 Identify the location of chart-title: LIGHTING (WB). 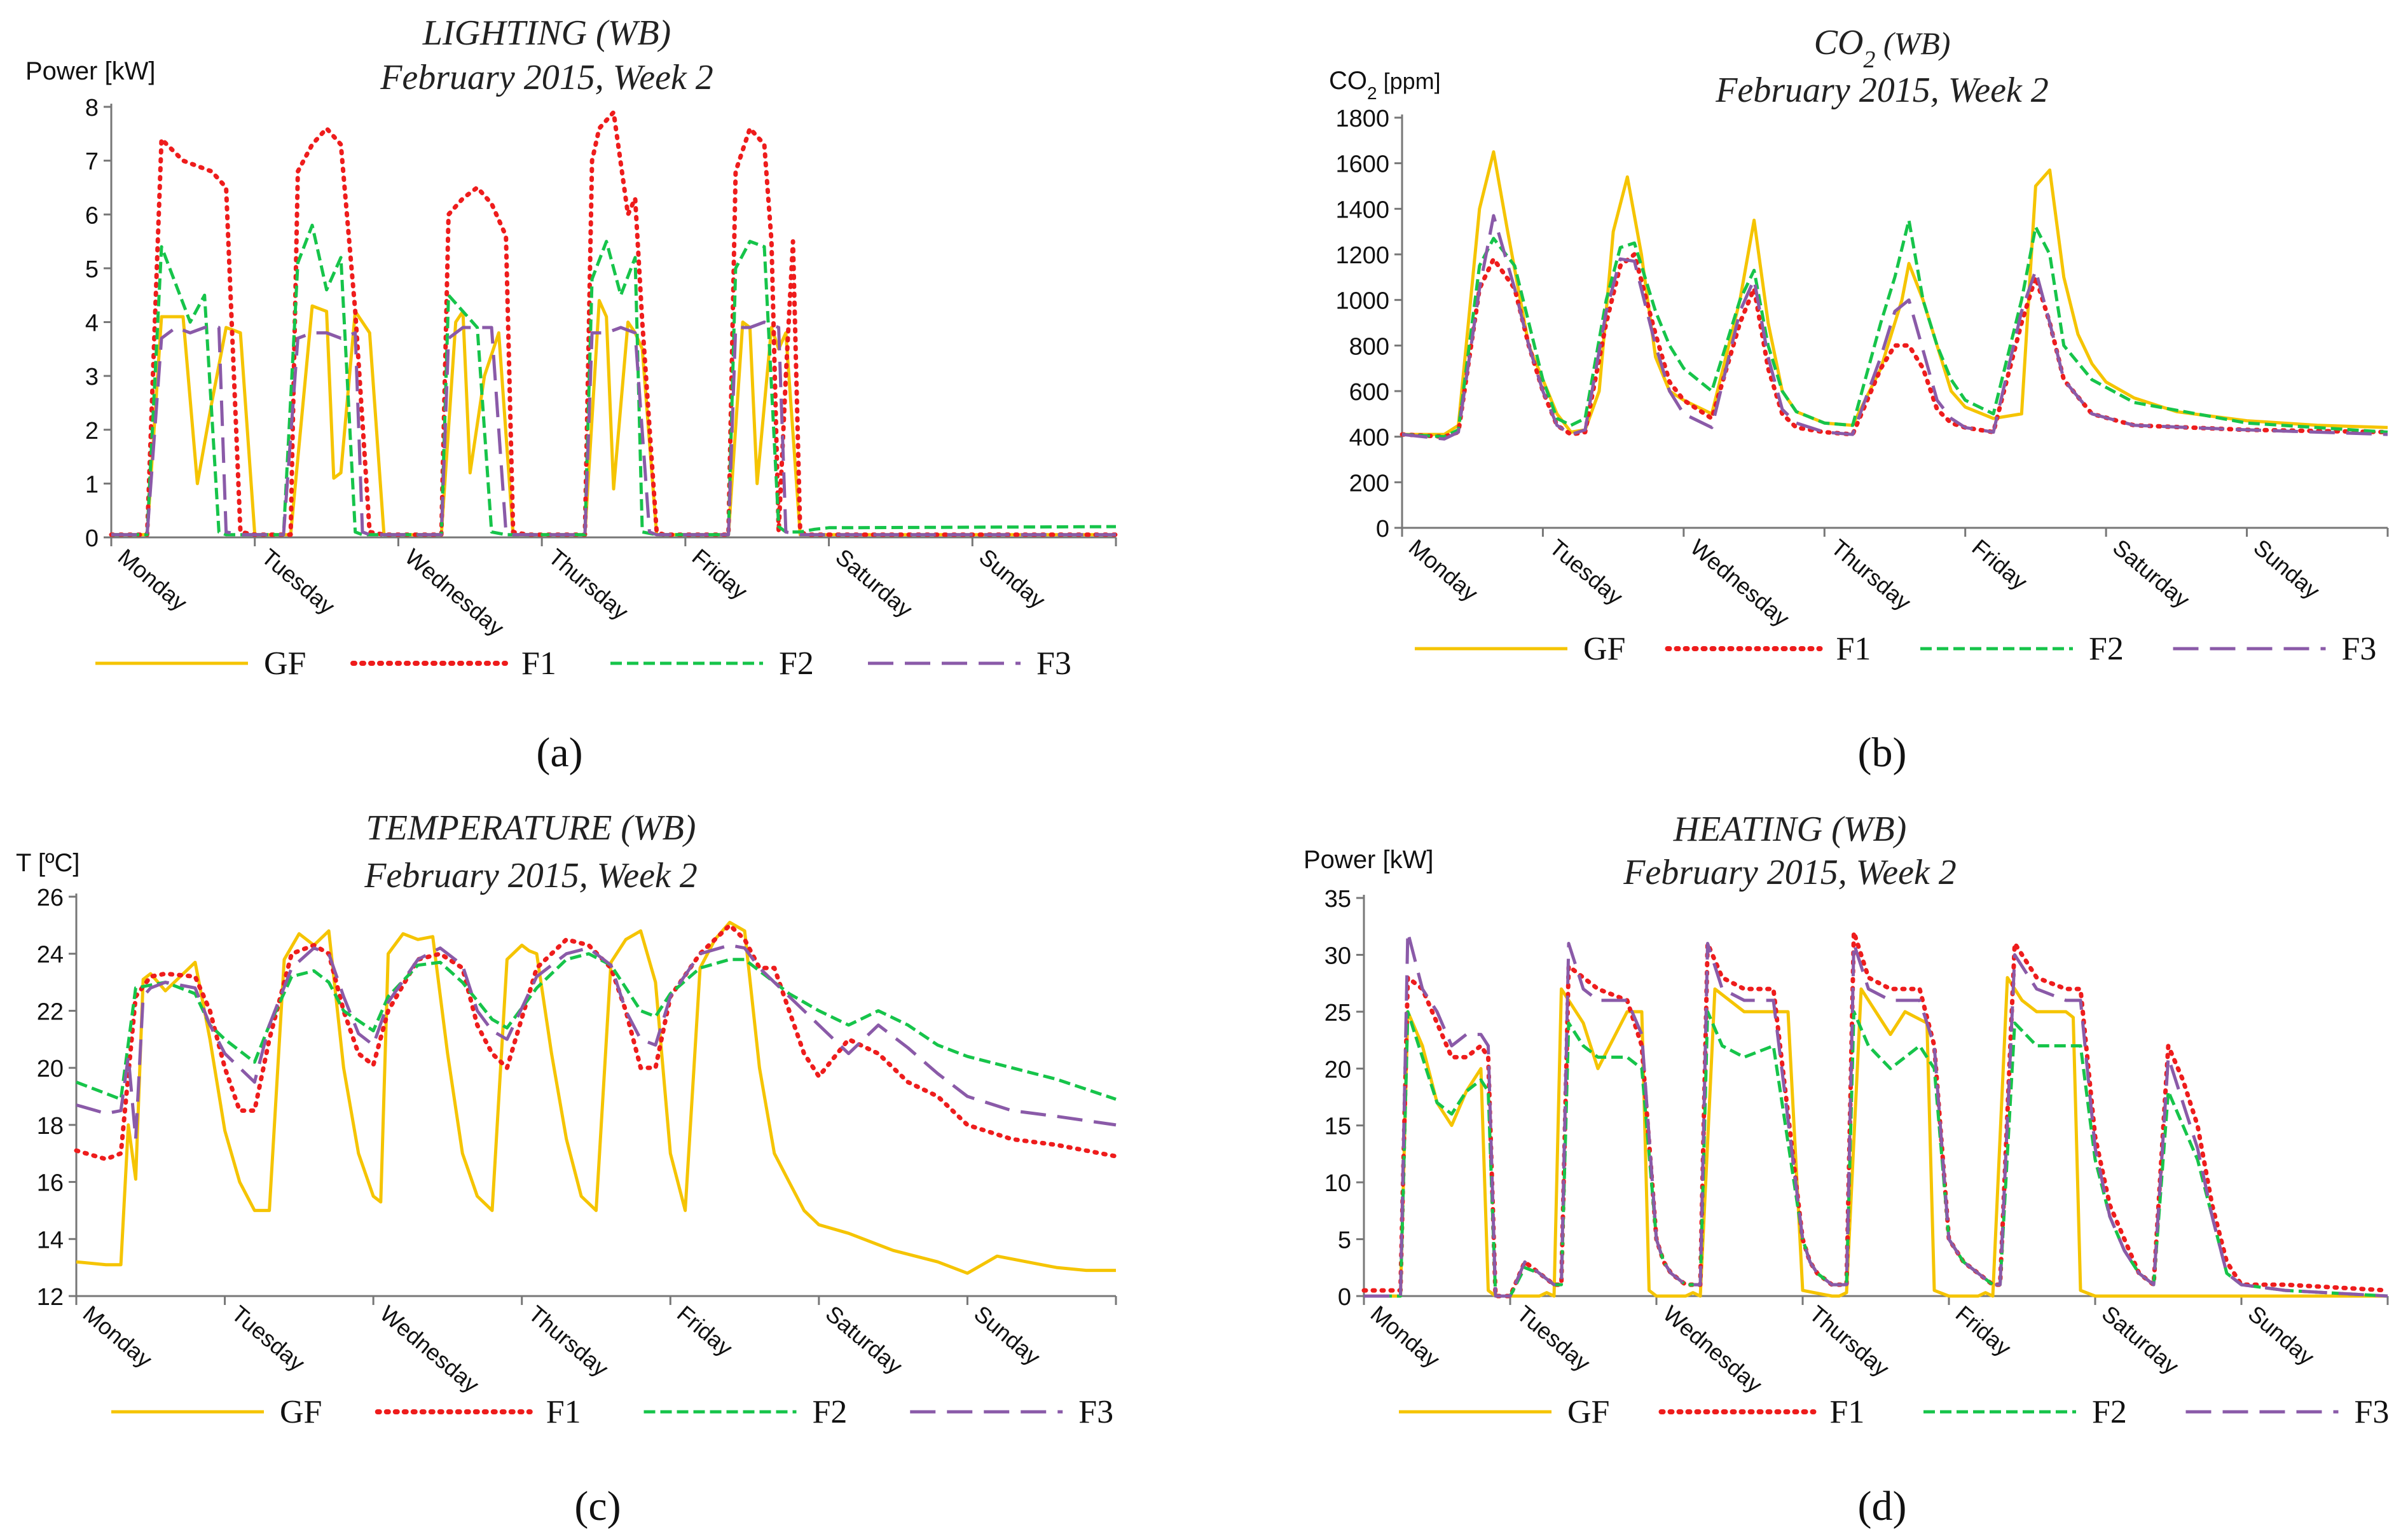
(546, 33).